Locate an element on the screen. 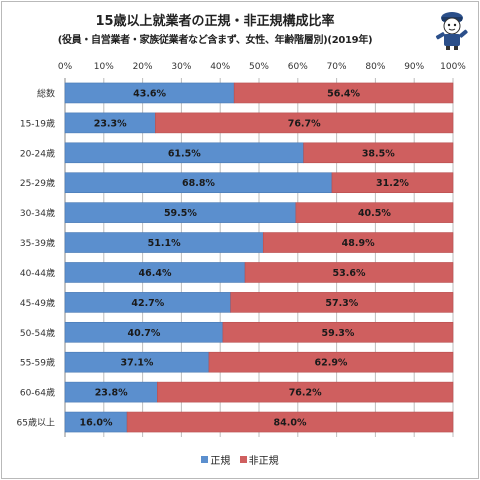 The image size is (480, 480). category-label: 20-24歳 is located at coordinates (37, 153).